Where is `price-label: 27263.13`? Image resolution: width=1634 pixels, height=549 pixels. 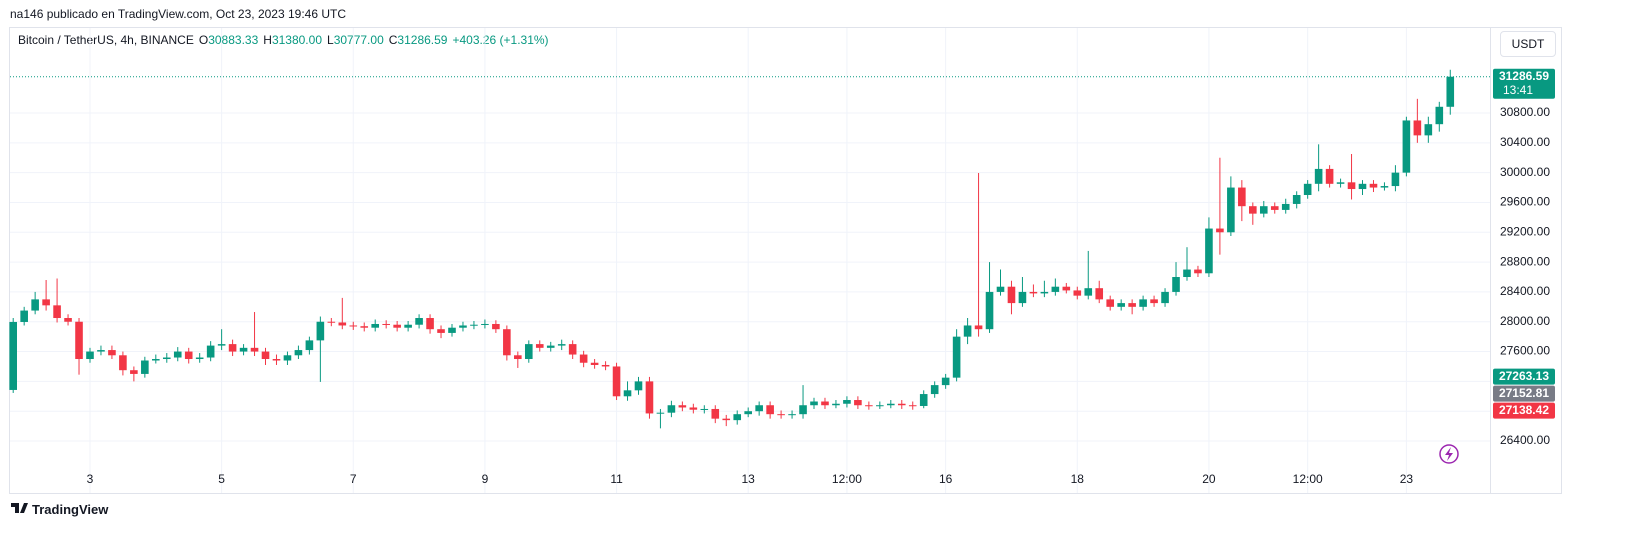 price-label: 27263.13 is located at coordinates (1524, 376).